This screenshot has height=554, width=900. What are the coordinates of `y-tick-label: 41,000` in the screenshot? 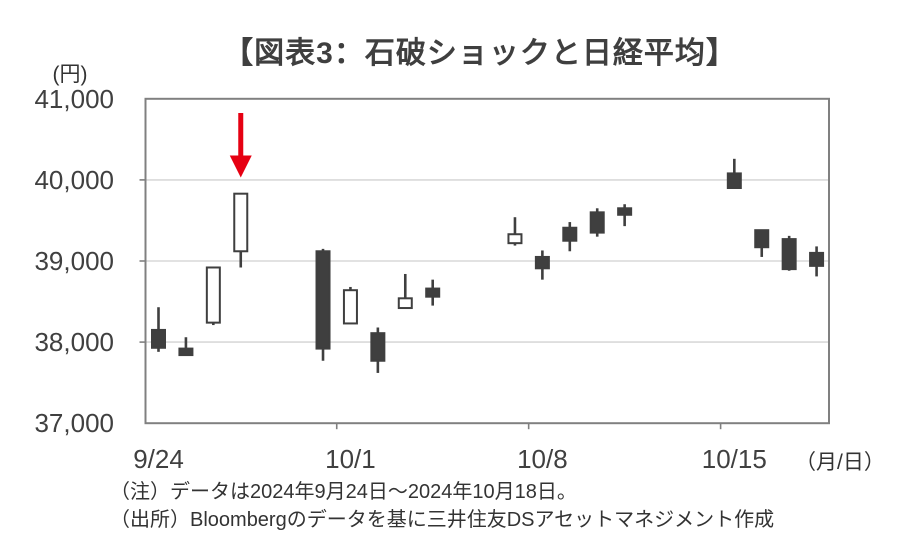 It's located at (74, 99).